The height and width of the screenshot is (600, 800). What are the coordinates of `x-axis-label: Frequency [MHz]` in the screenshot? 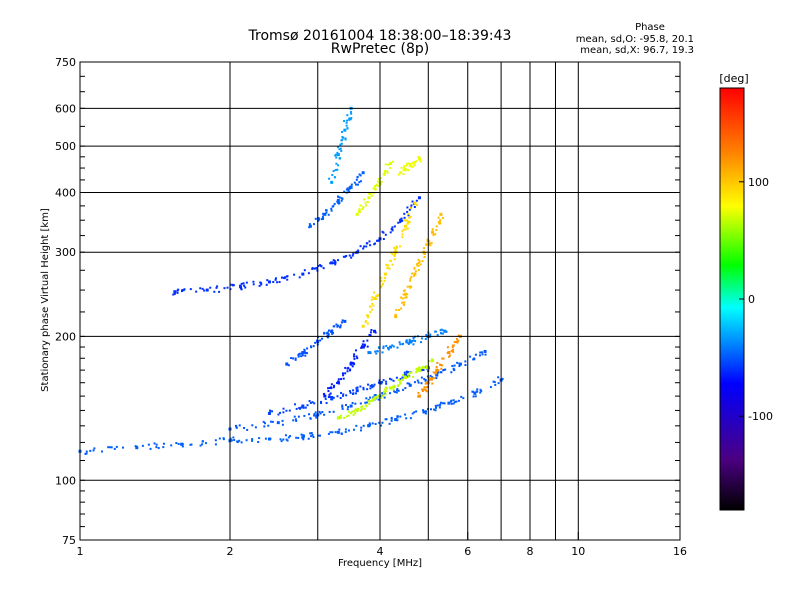 It's located at (380, 563).